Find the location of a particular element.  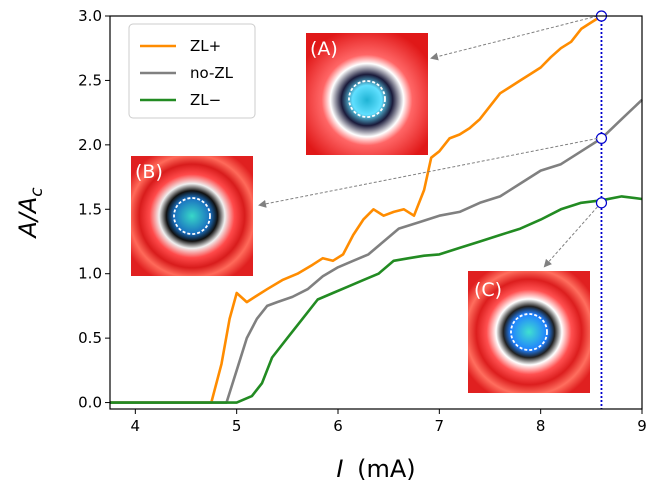

y-tick-label: 2.5 is located at coordinates (90, 80).